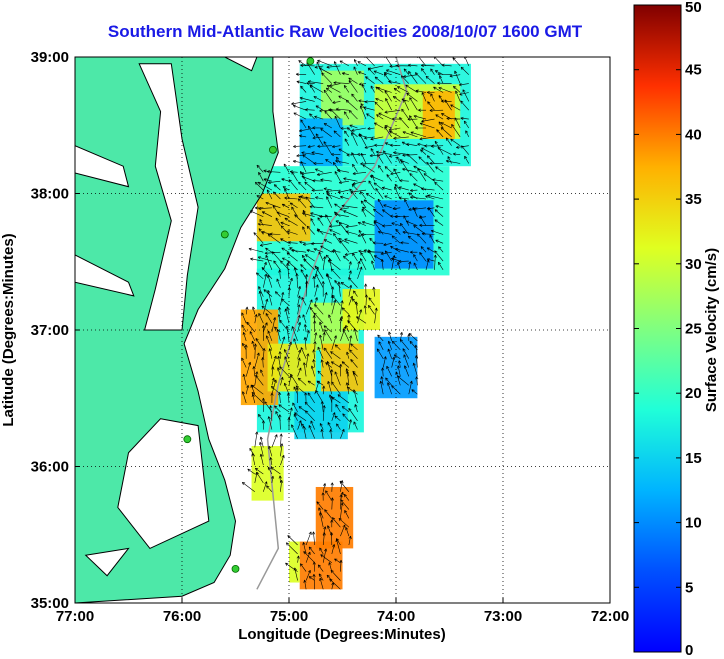 The image size is (724, 659). I want to click on observation-site, so click(224, 234).